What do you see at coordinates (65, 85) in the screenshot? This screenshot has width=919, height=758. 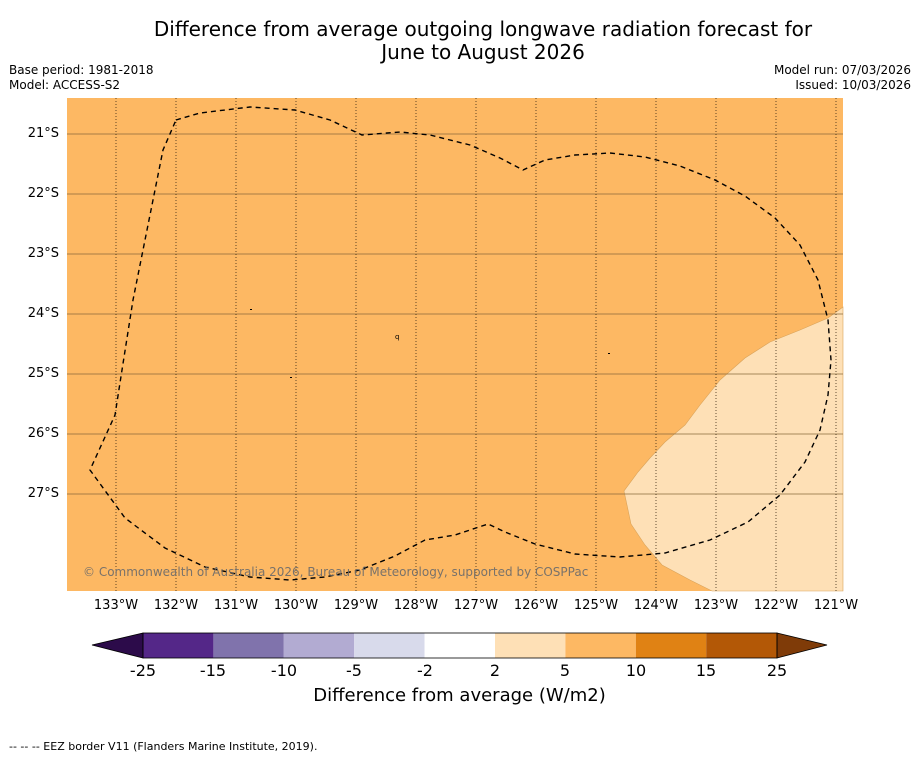 I see `model-name: Model: ACCESS-S2` at bounding box center [65, 85].